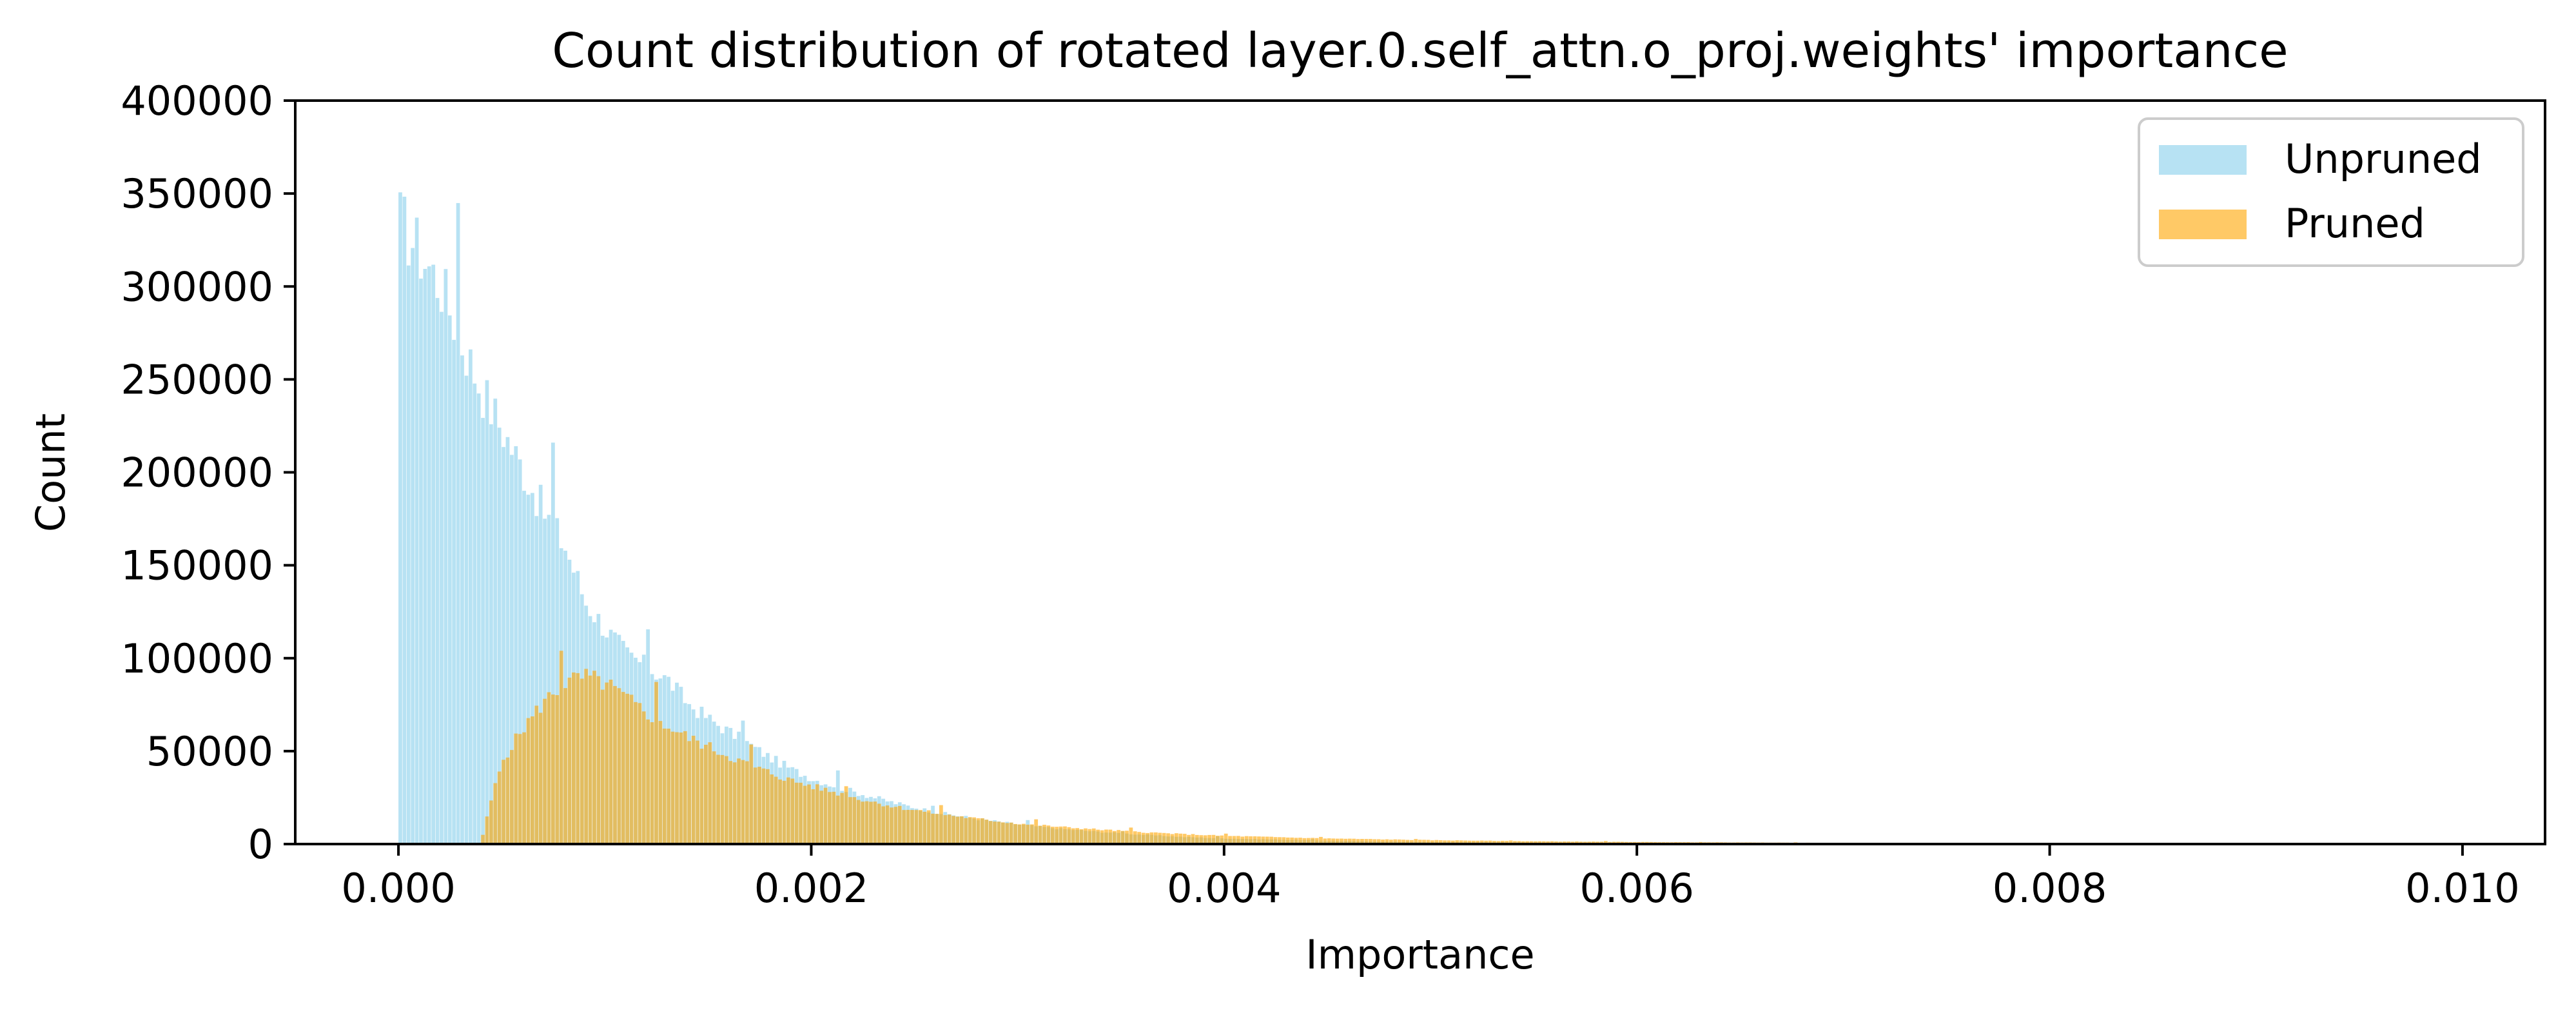  What do you see at coordinates (197, 101) in the screenshot?
I see `y-tick-label: 400000` at bounding box center [197, 101].